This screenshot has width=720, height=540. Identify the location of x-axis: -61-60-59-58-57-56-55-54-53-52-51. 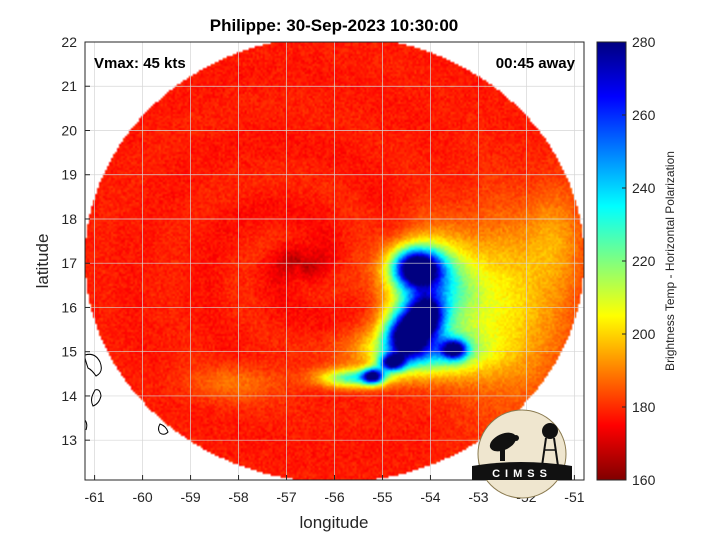
(334, 490).